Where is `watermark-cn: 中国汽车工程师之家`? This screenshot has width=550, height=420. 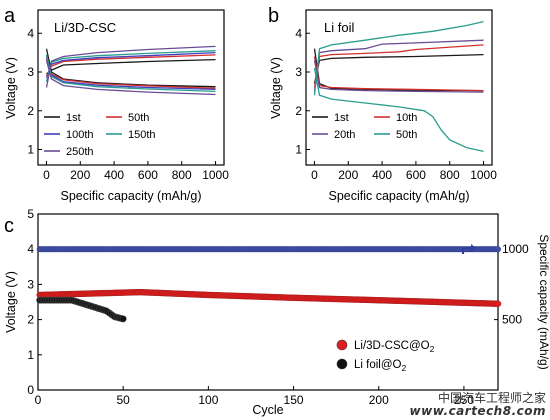 watermark-cn: 中国汽车工程师之家 is located at coordinates (491, 398).